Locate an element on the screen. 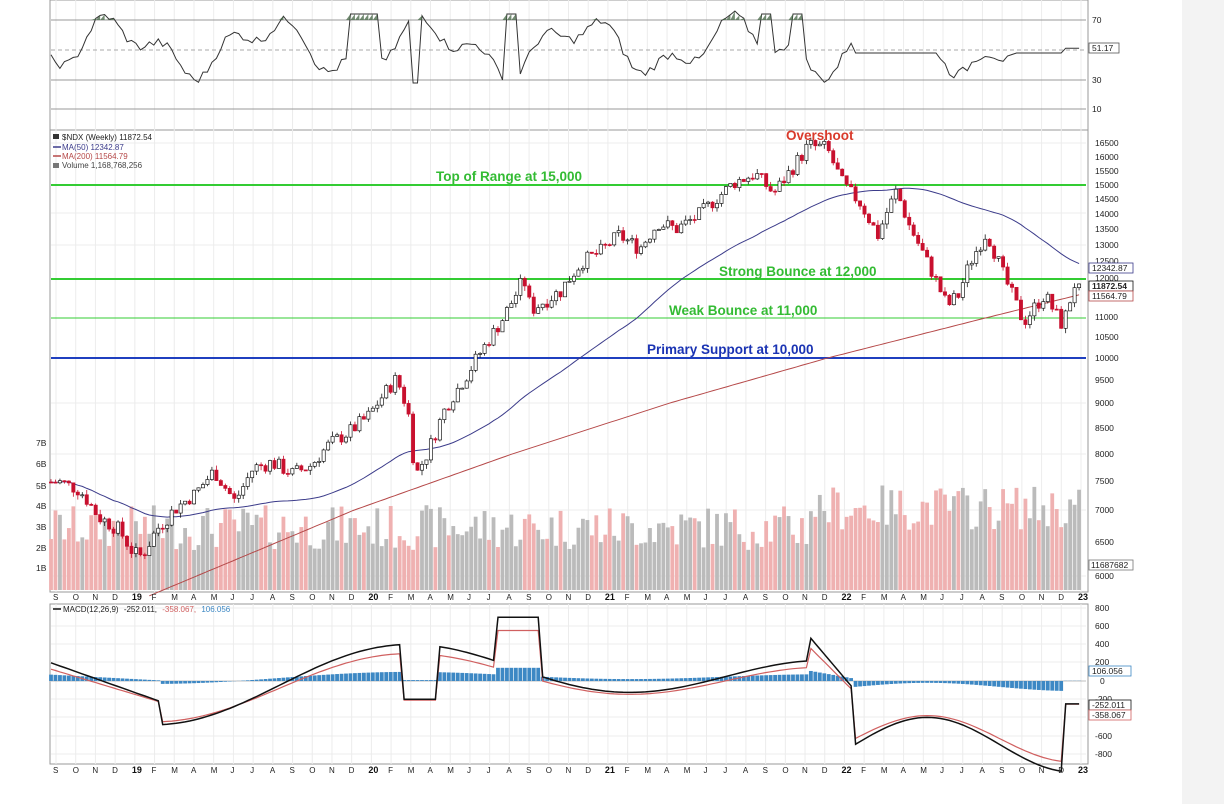  macd-legend-name: MACD(12,26,9) is located at coordinates (91, 609).